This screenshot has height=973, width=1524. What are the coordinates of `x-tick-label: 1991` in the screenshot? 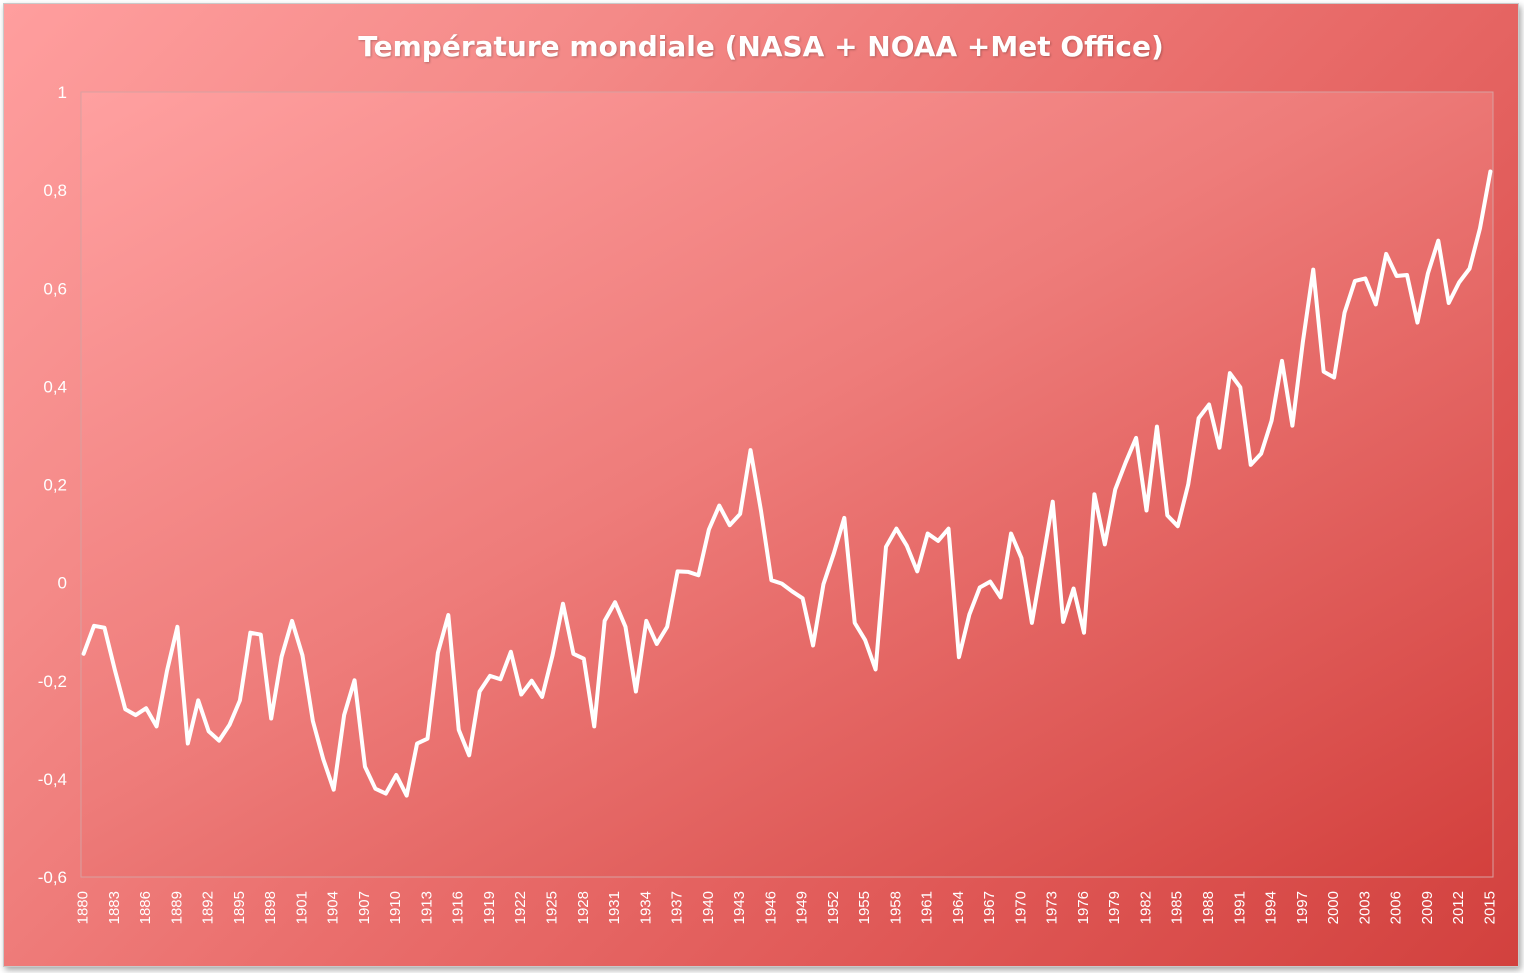 It's located at (1239, 907).